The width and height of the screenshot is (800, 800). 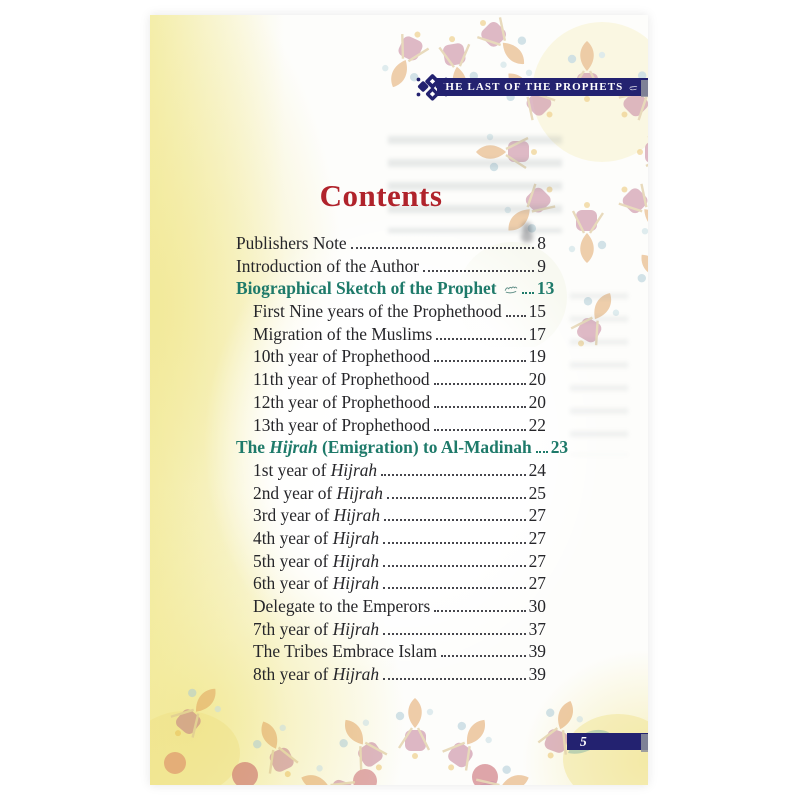 I want to click on toc-entry-label: Publishers Note, so click(x=291, y=243).